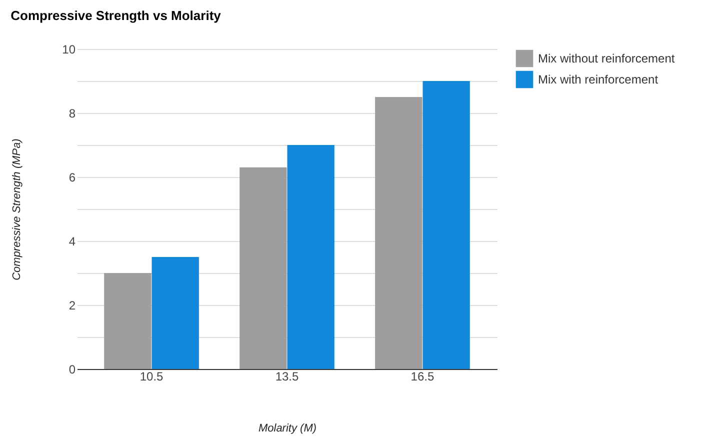 This screenshot has width=711, height=443. I want to click on y-tick-label: 6, so click(72, 177).